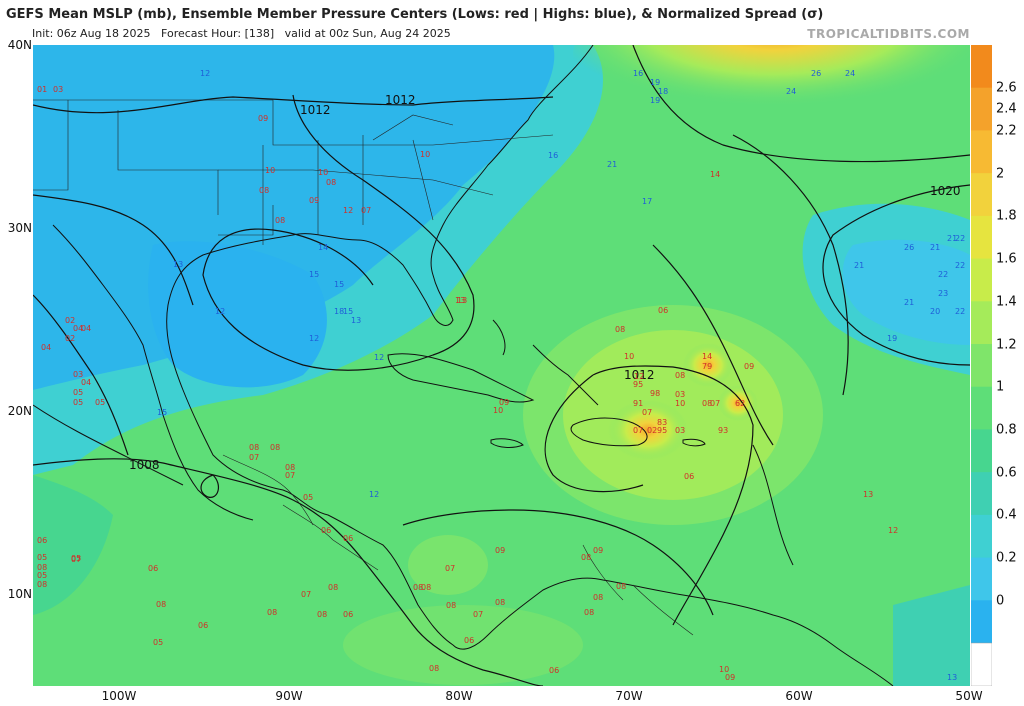 This screenshot has height=706, width=1024. Describe the element at coordinates (662, 430) in the screenshot. I see `low-center-label: 95` at that location.